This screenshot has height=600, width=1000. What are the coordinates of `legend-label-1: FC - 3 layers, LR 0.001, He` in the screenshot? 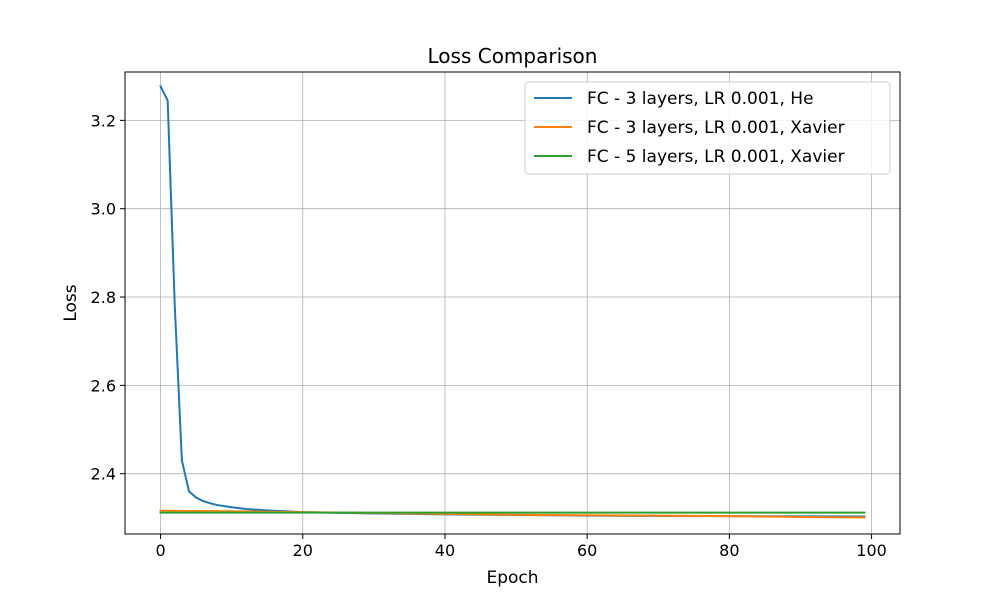 It's located at (700, 99).